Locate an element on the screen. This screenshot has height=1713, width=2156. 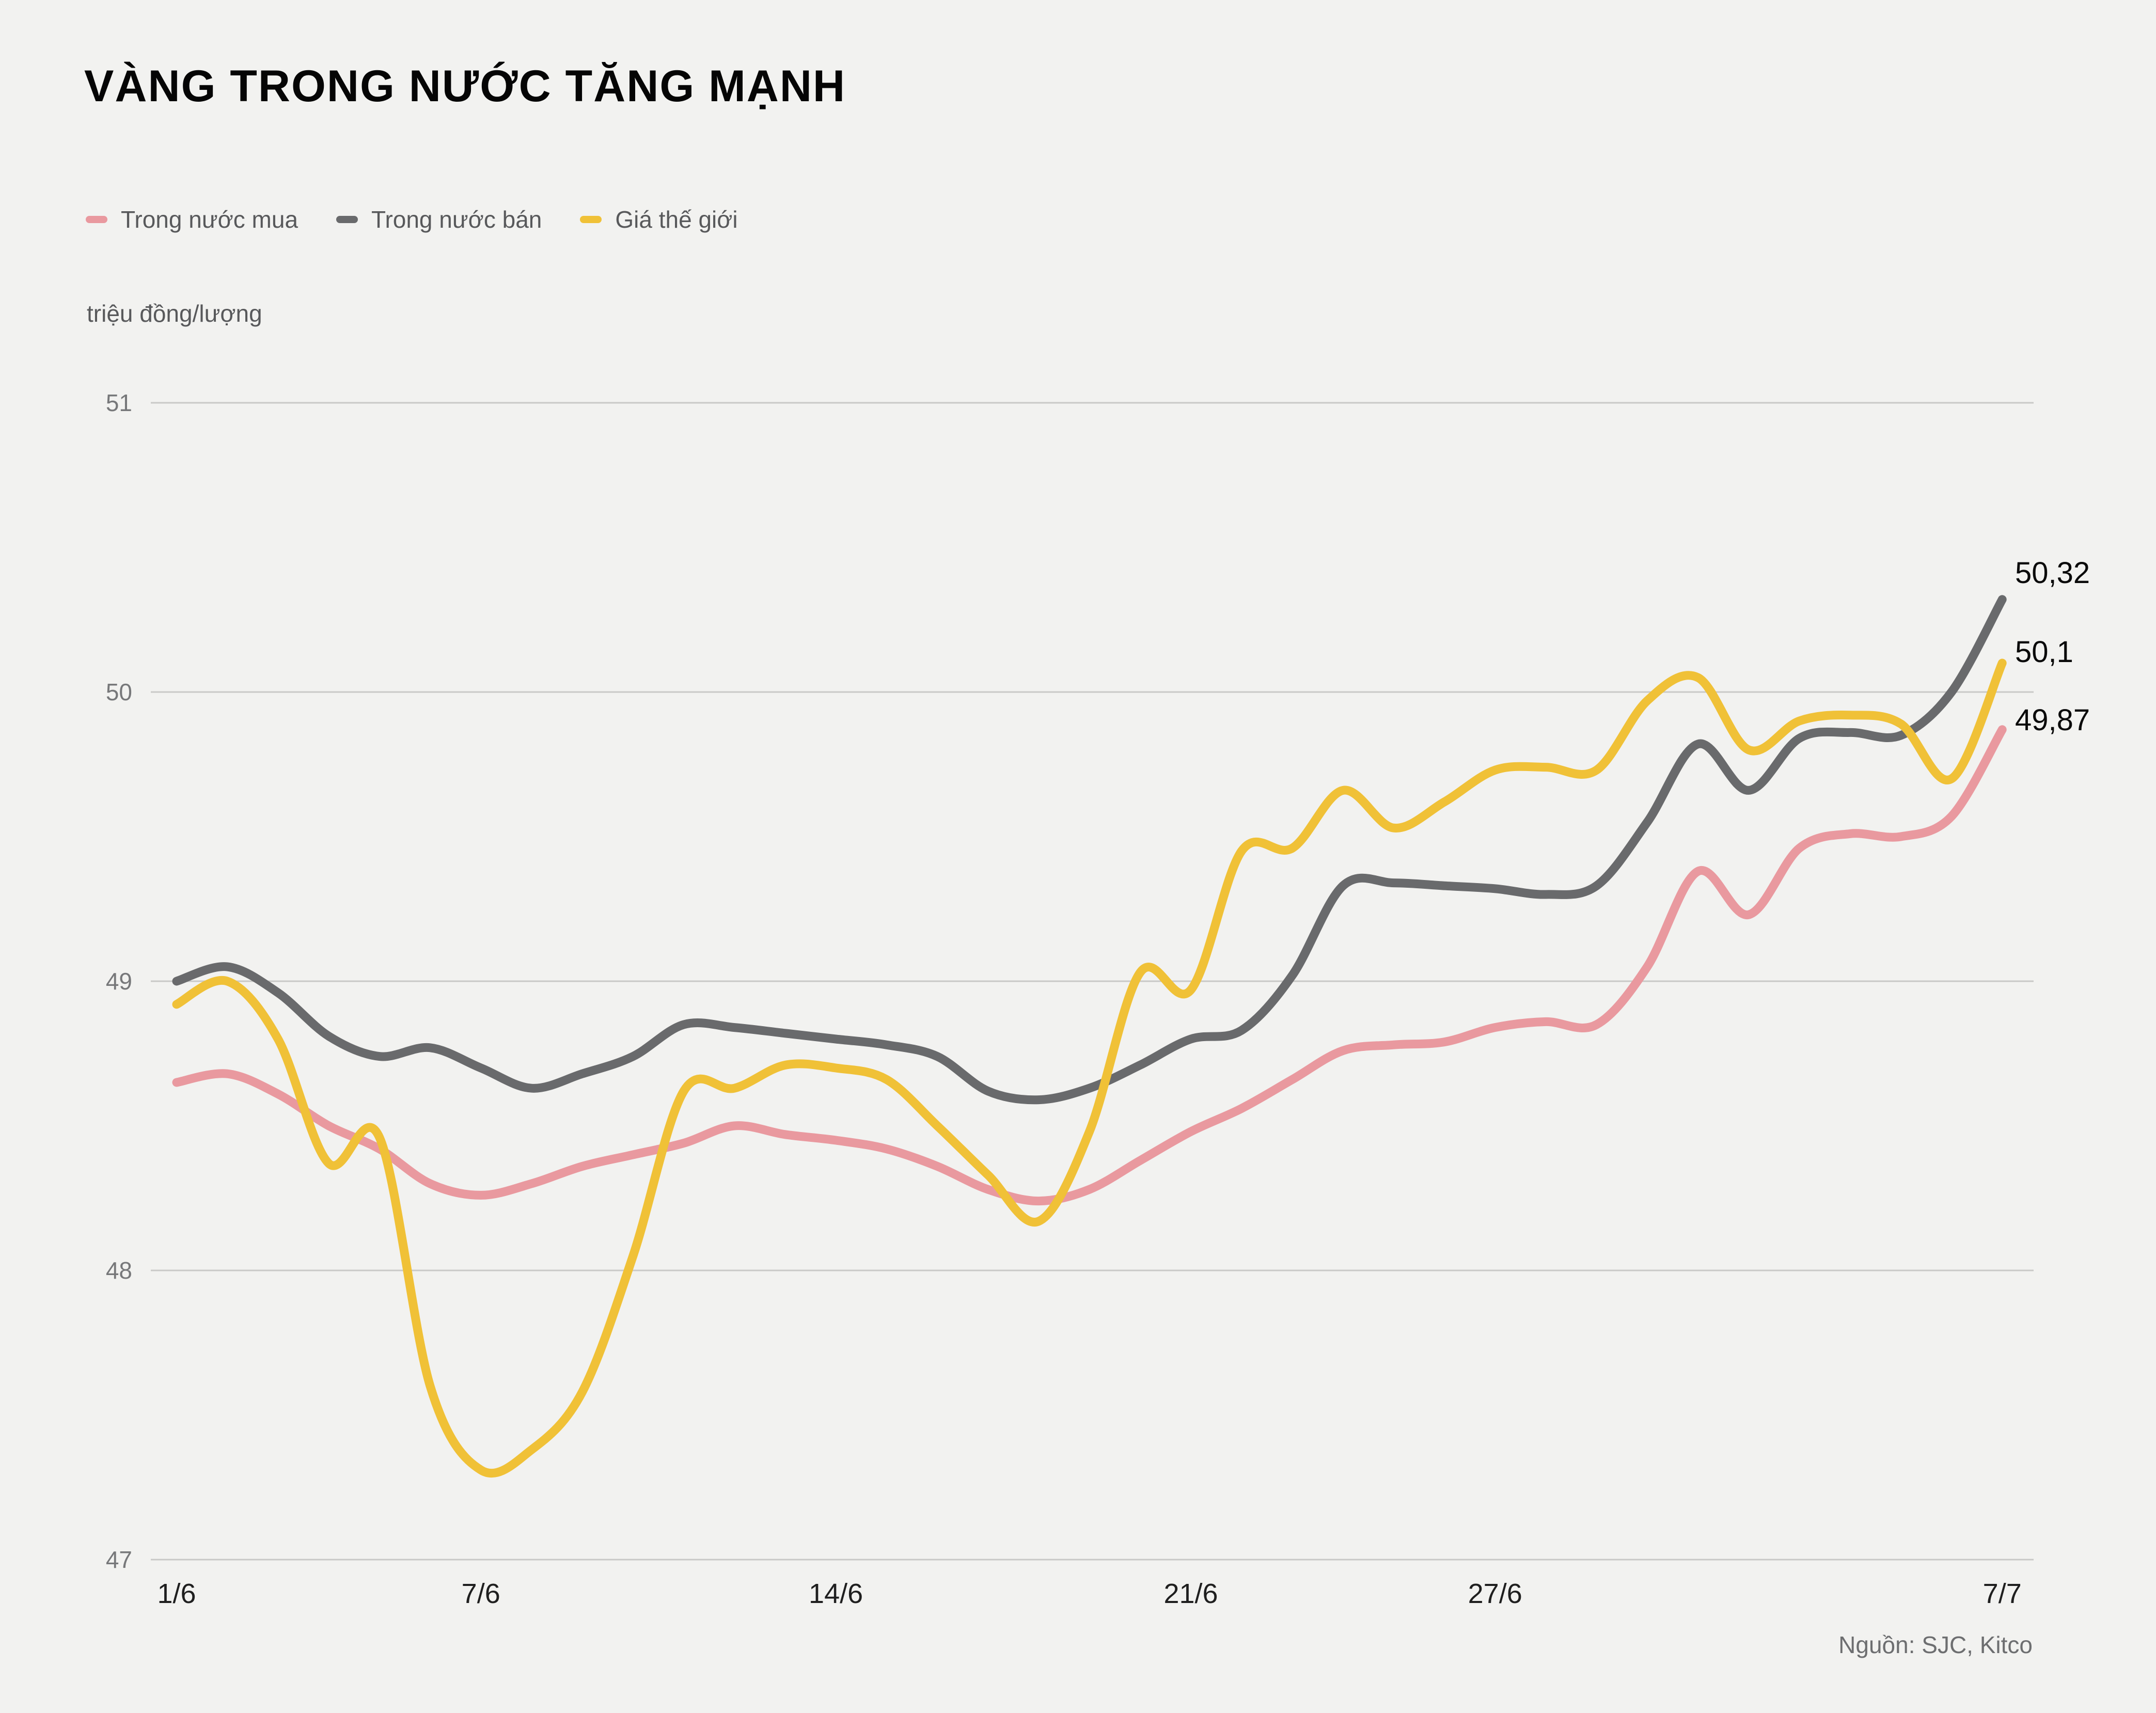
x-tick-label: 1/6 is located at coordinates (176, 1593).